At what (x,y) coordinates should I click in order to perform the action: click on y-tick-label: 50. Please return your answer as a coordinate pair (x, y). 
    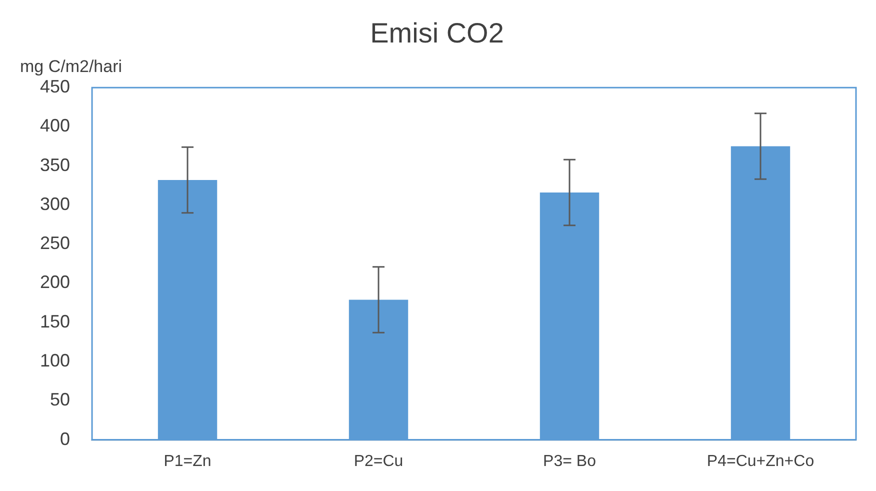
    Looking at the image, I should click on (60, 400).